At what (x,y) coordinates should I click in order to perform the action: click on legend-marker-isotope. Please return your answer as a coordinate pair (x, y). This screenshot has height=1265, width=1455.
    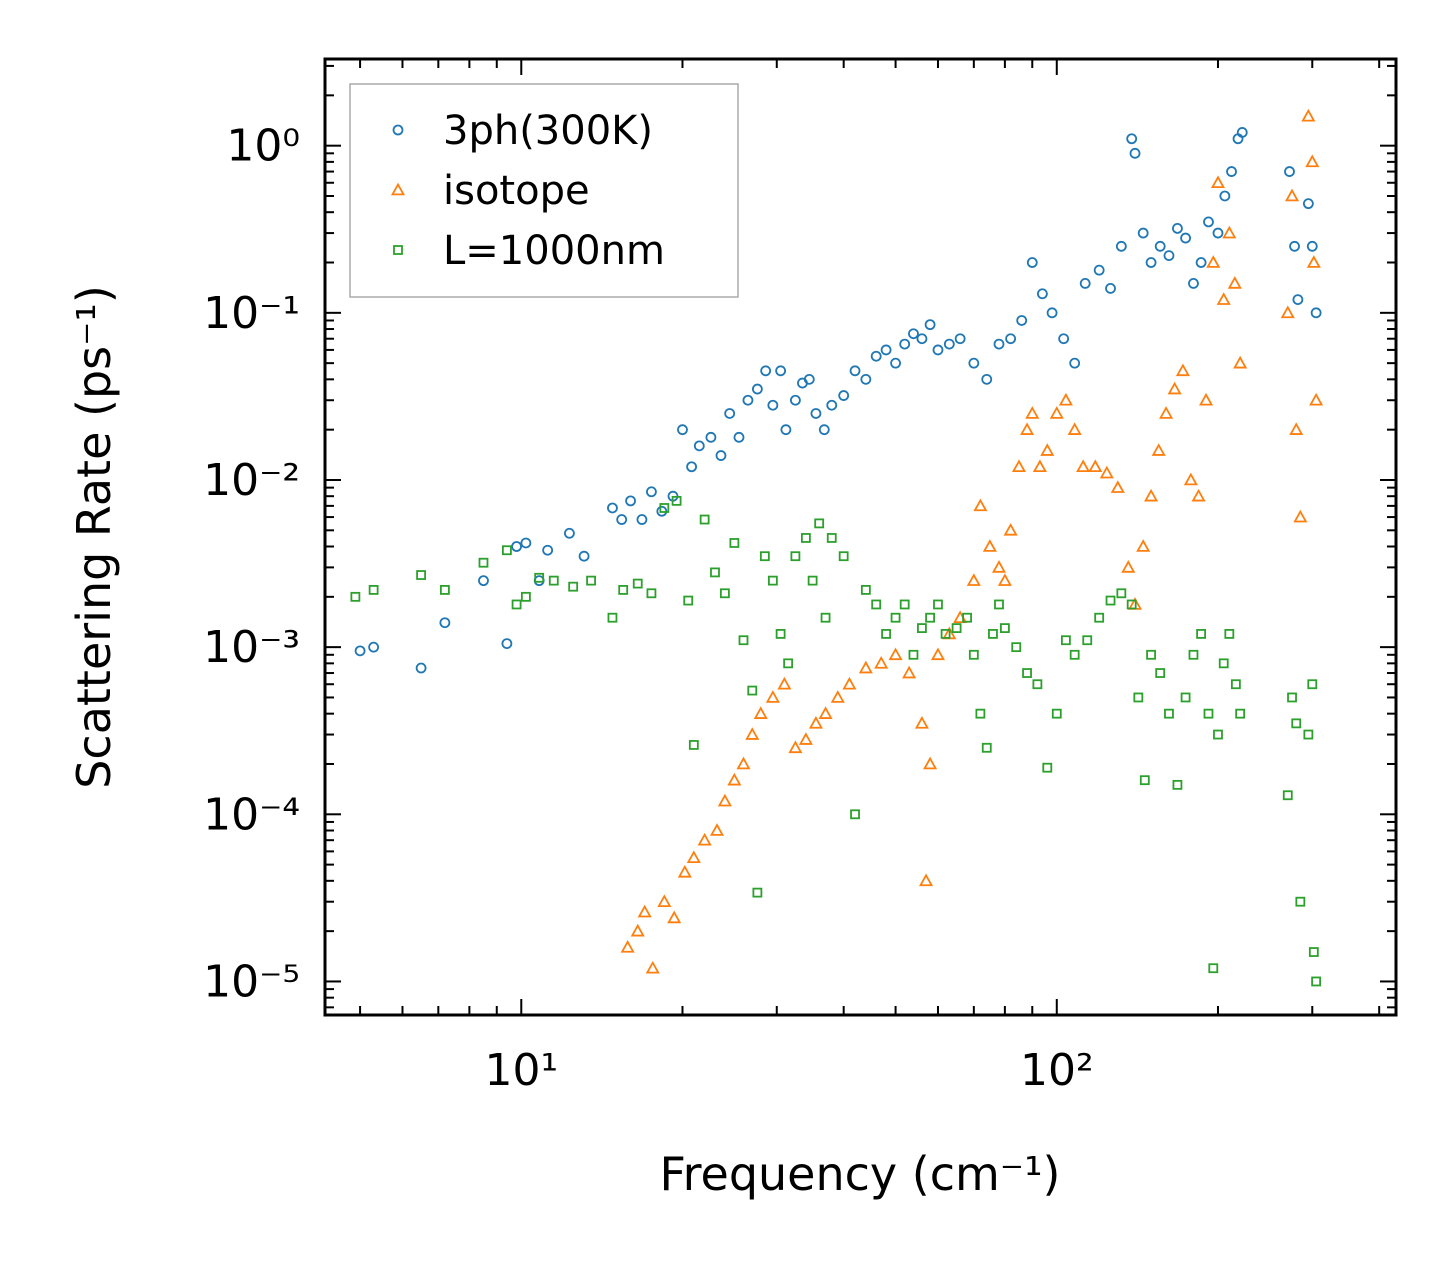
    Looking at the image, I should click on (398, 189).